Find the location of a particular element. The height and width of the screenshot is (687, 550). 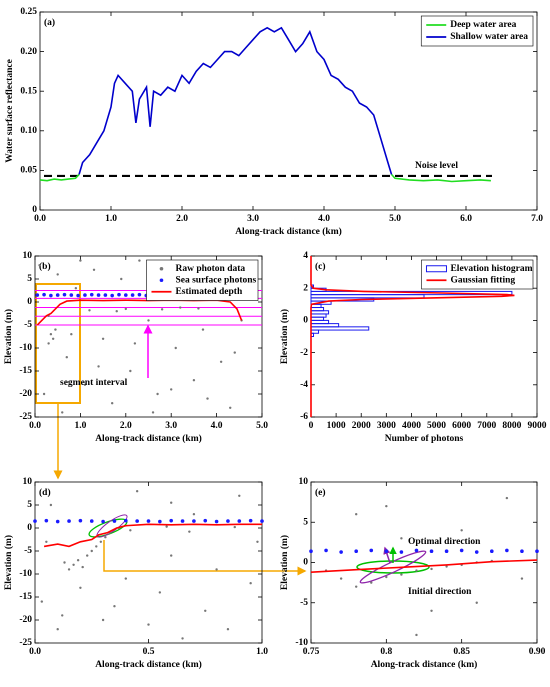

legend-swatch is located at coordinates (436, 269).